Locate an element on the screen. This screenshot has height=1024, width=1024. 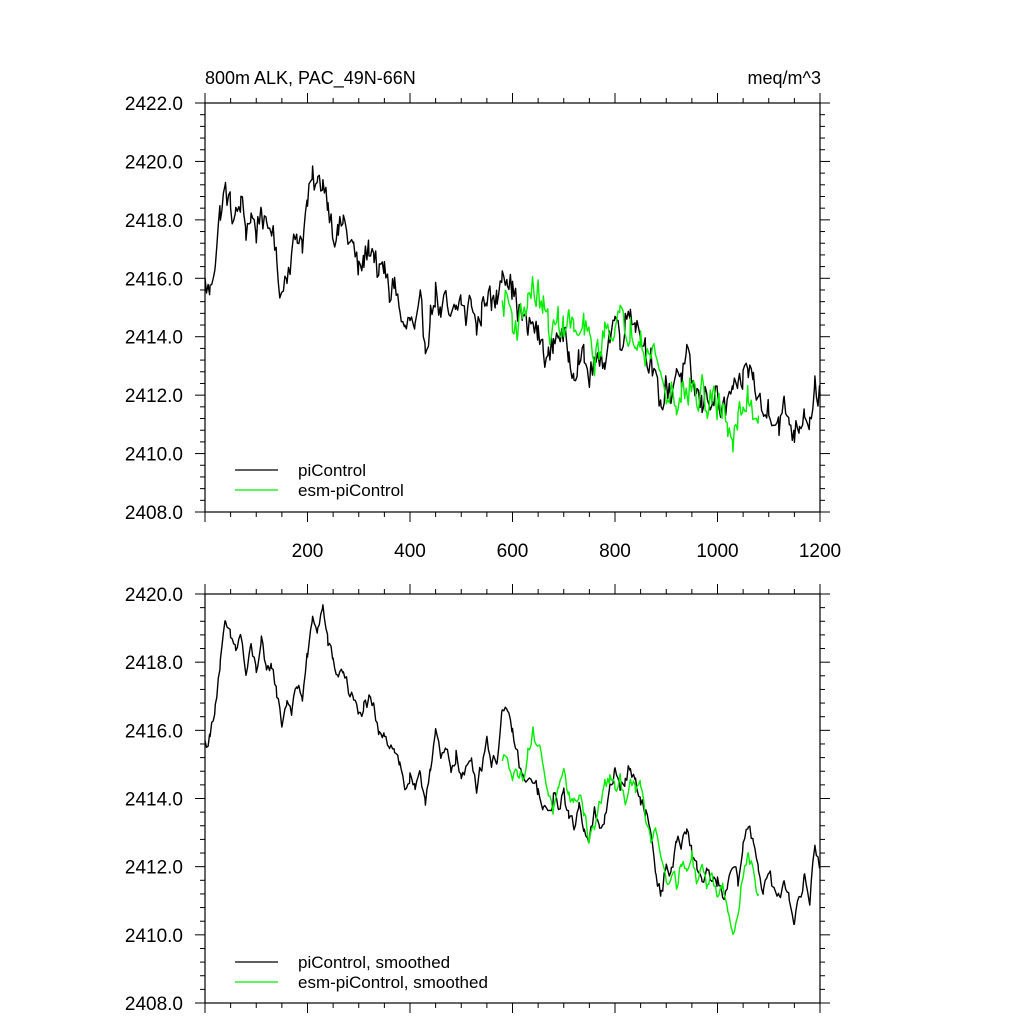
series-line-esm-picontrol is located at coordinates (630, 364).